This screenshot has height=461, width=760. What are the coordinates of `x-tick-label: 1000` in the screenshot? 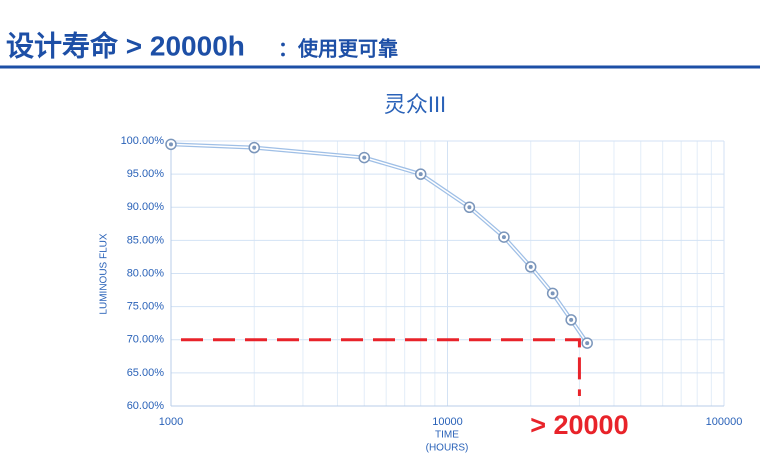 It's located at (171, 422).